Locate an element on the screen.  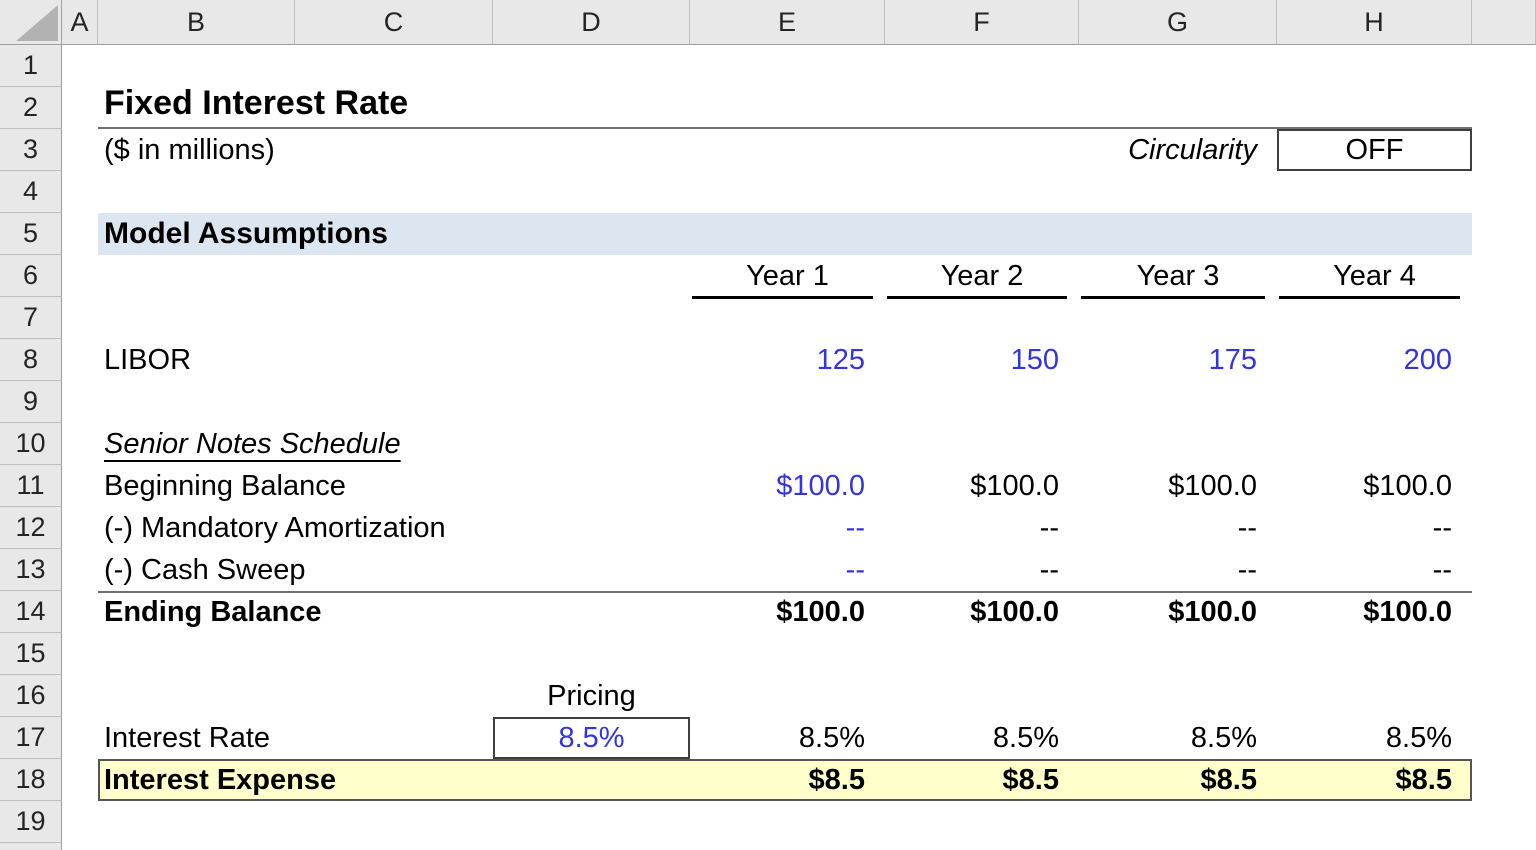
libor-year2-cell: 150 is located at coordinates (1034, 360).